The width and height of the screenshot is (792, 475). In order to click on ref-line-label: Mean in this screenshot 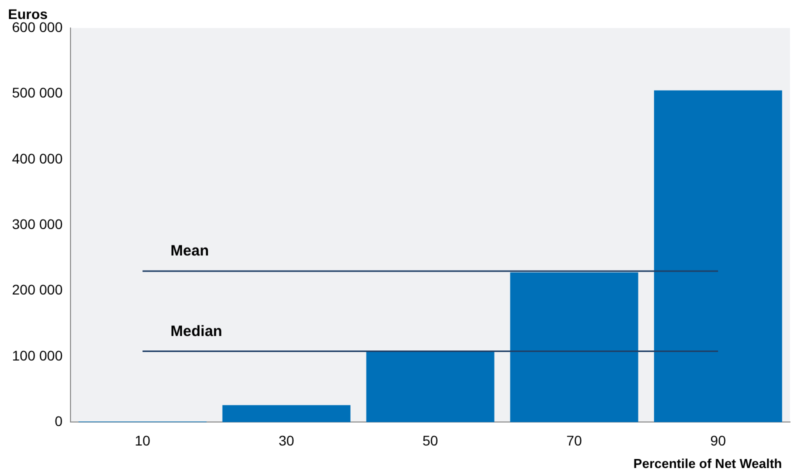, I will do `click(189, 251)`.